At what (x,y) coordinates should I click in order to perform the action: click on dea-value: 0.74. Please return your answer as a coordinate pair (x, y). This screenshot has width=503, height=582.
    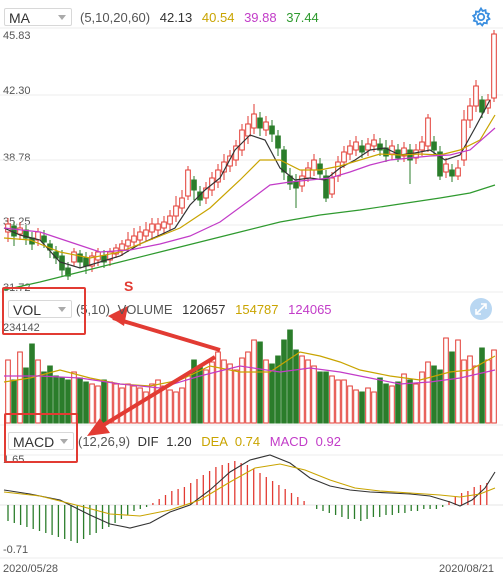
    Looking at the image, I should click on (247, 441).